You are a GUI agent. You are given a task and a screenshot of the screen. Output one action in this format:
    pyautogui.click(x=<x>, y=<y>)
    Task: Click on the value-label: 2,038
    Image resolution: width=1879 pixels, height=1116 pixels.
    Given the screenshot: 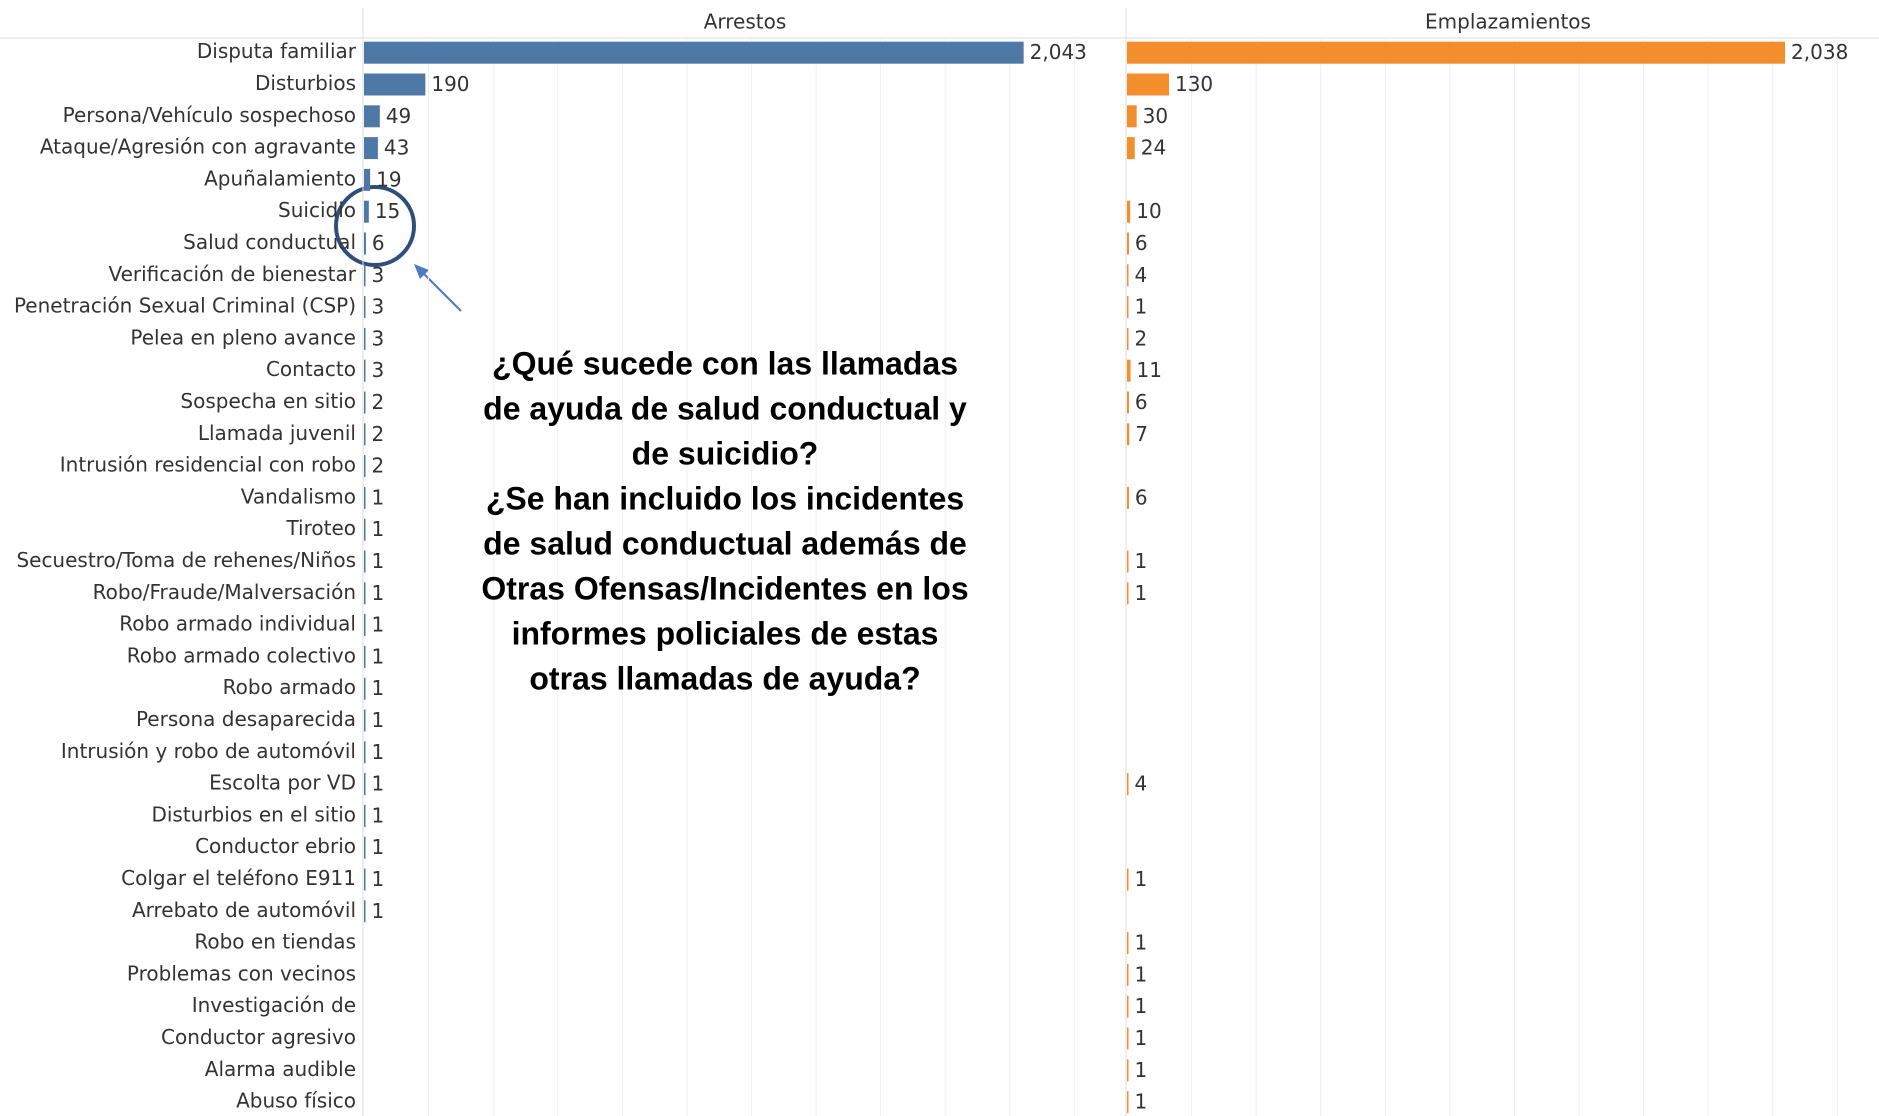 What is the action you would take?
    pyautogui.click(x=1819, y=52)
    